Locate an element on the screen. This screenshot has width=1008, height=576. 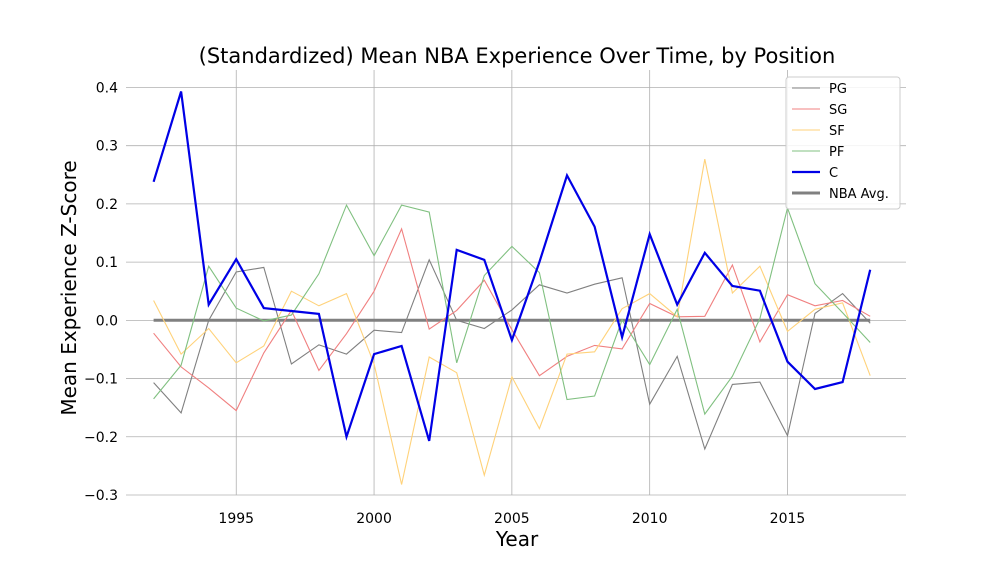
y-tick-label: −0.1 is located at coordinates (101, 380).